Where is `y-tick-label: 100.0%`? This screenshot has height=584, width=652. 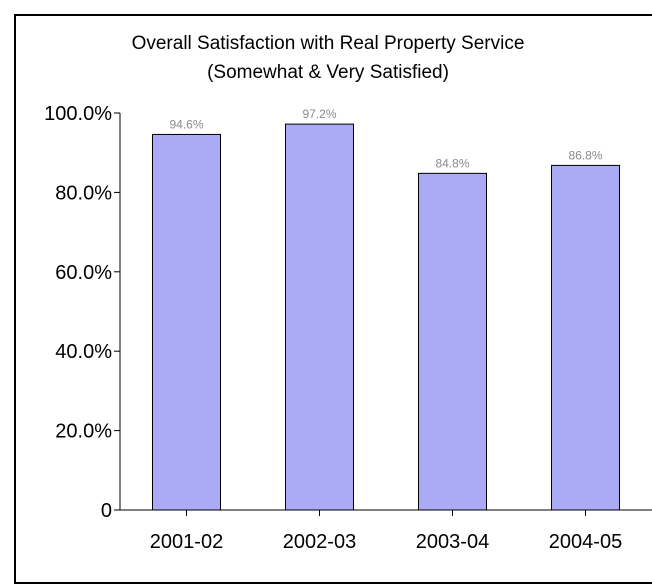
y-tick-label: 100.0% is located at coordinates (78, 114).